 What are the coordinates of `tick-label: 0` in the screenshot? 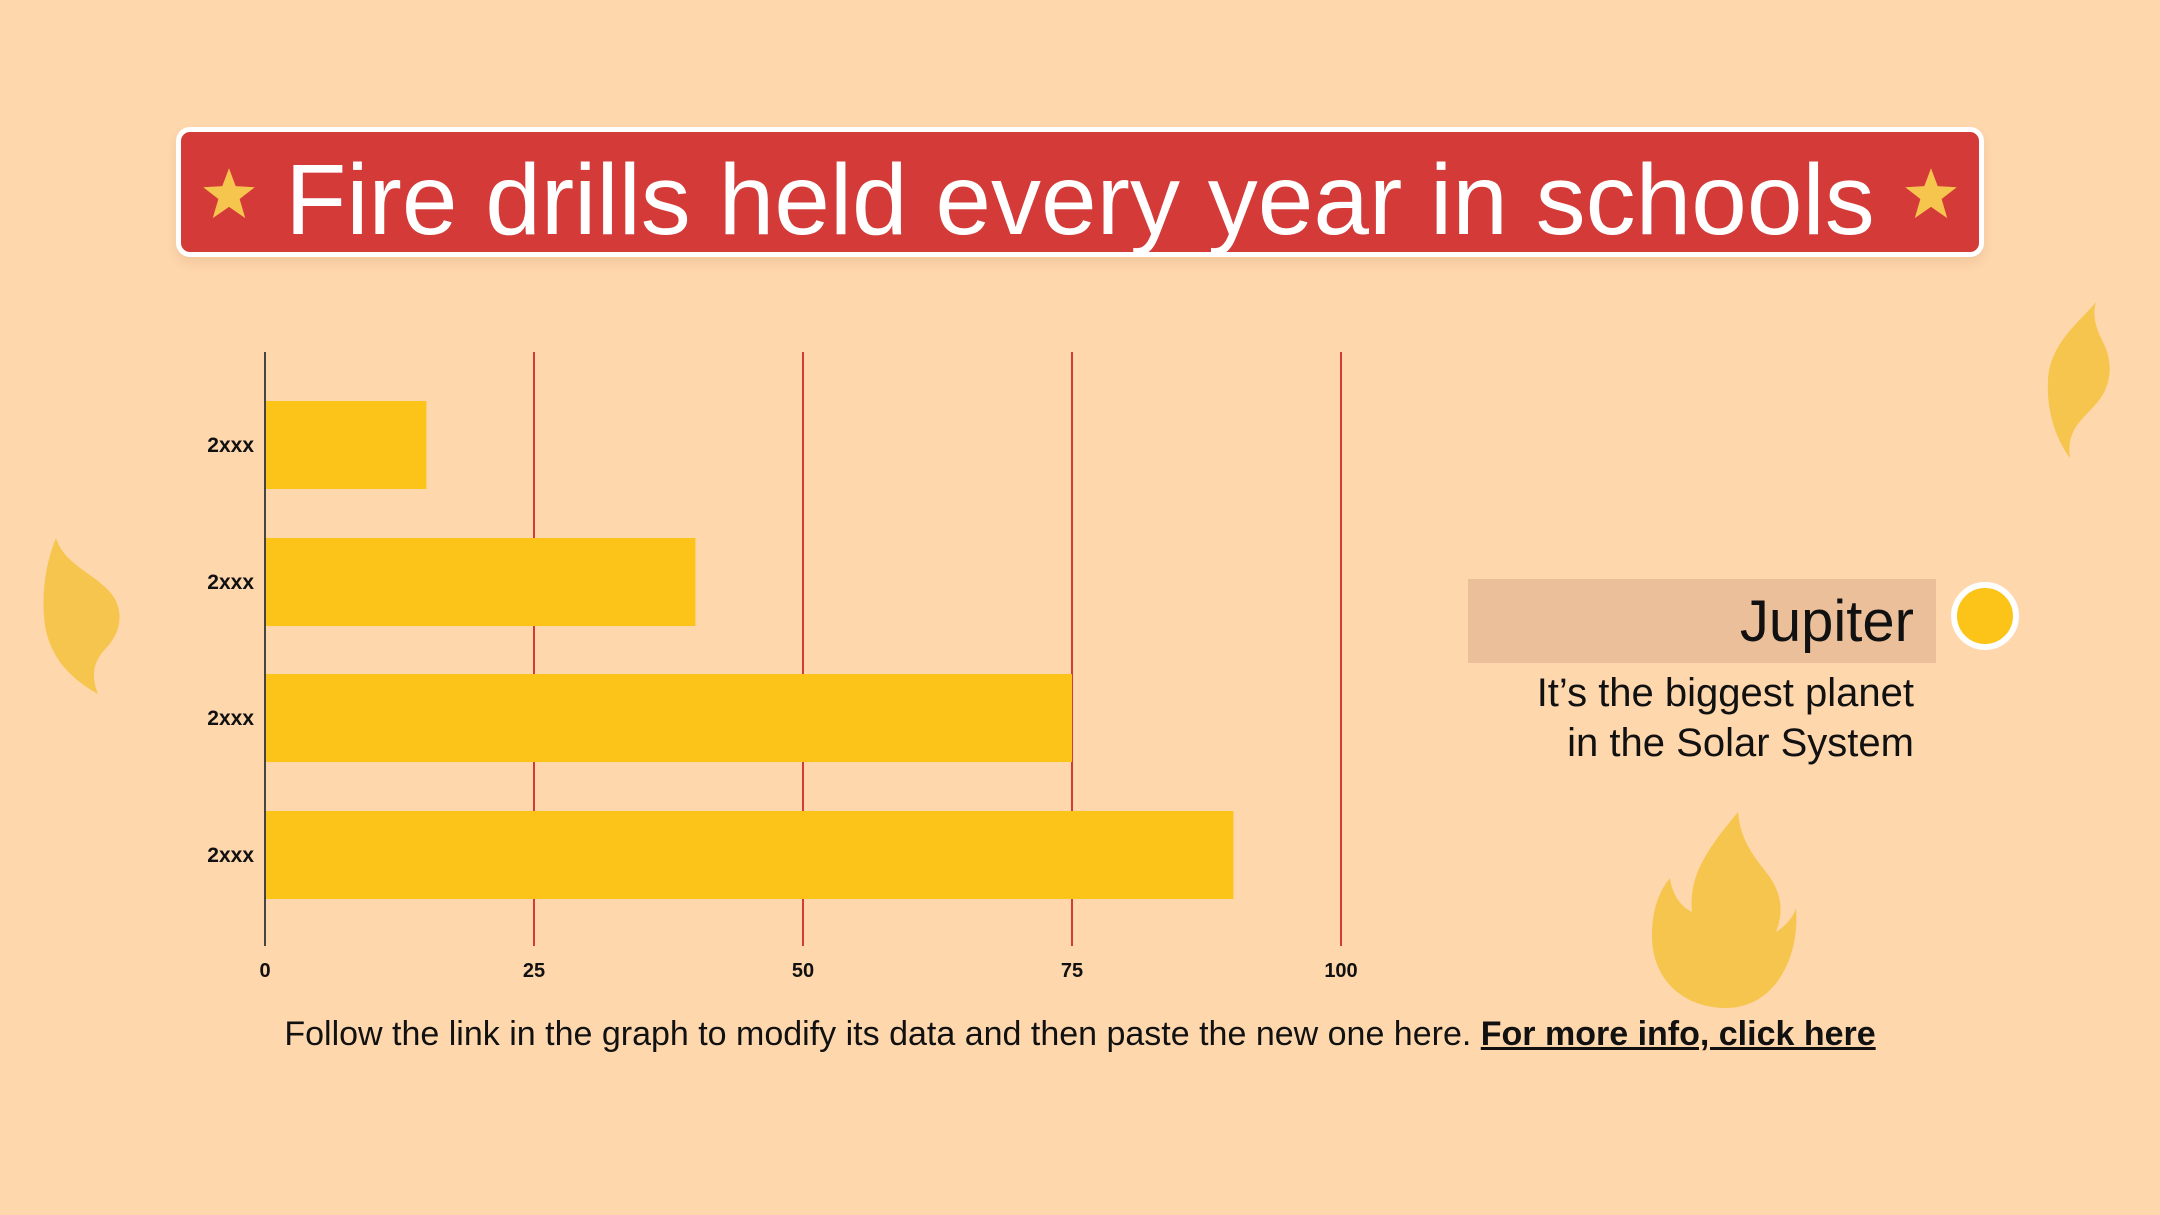 It's located at (264, 971).